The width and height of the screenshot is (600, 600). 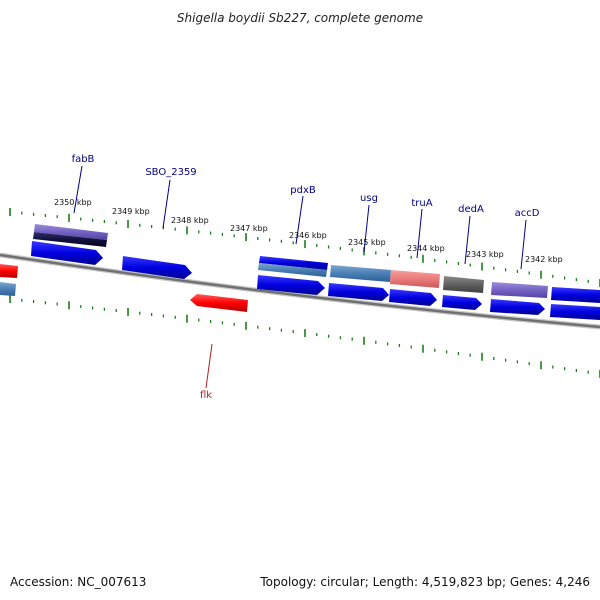 I want to click on feature-fabB-bottom, so click(x=70, y=239).